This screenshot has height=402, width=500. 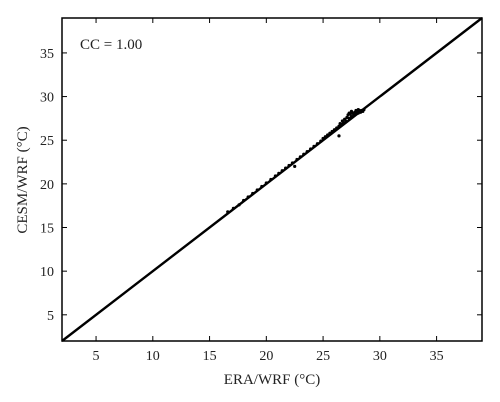 What do you see at coordinates (47, 229) in the screenshot?
I see `y-tick-label: 15` at bounding box center [47, 229].